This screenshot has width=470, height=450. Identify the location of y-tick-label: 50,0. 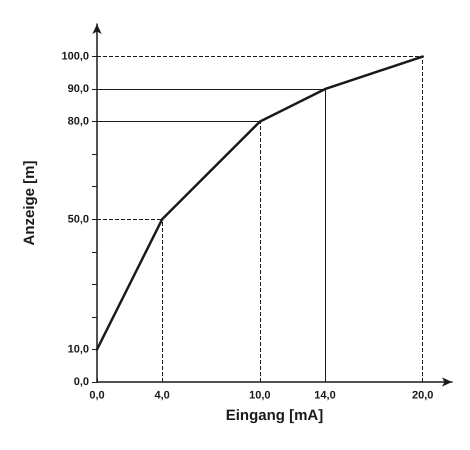
(78, 219).